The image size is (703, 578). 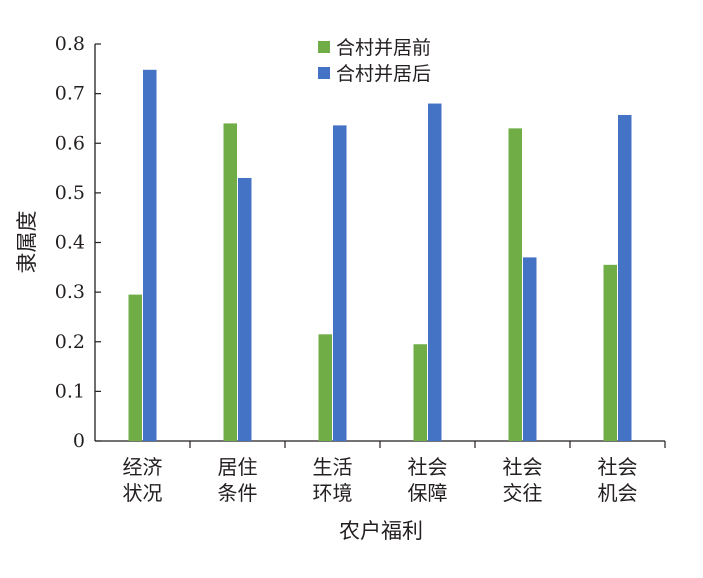 What do you see at coordinates (383, 48) in the screenshot?
I see `legend-label: 合村并居前` at bounding box center [383, 48].